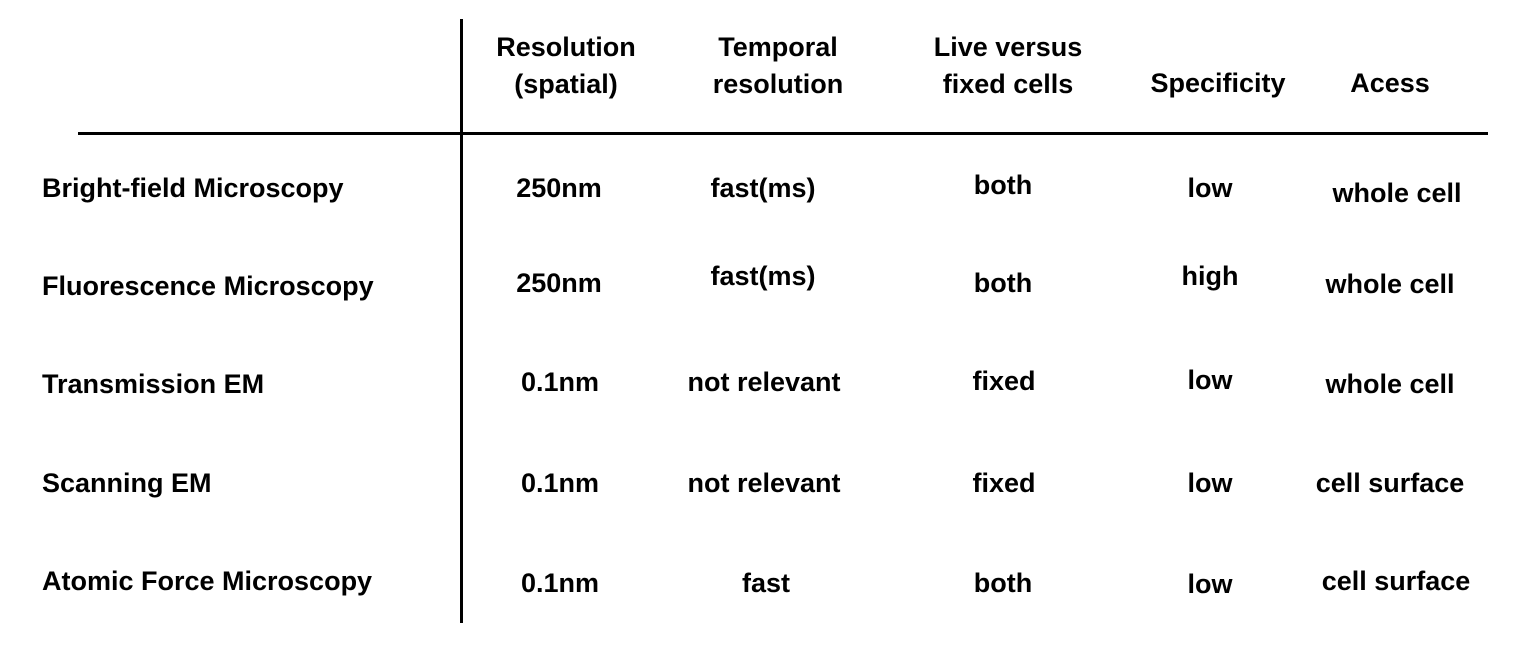  Describe the element at coordinates (127, 483) in the screenshot. I see `row-label-scanning-em: Scanning EM` at that location.